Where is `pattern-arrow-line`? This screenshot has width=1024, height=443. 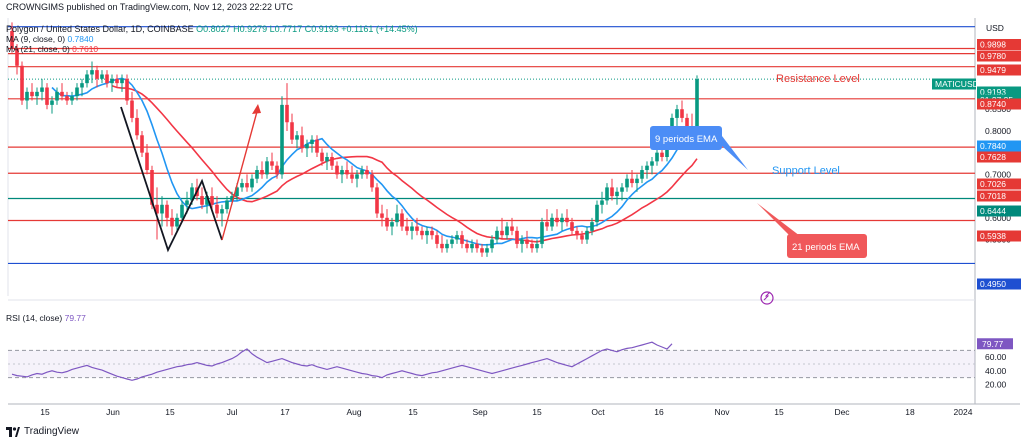
pattern-arrow-line is located at coordinates (240, 174).